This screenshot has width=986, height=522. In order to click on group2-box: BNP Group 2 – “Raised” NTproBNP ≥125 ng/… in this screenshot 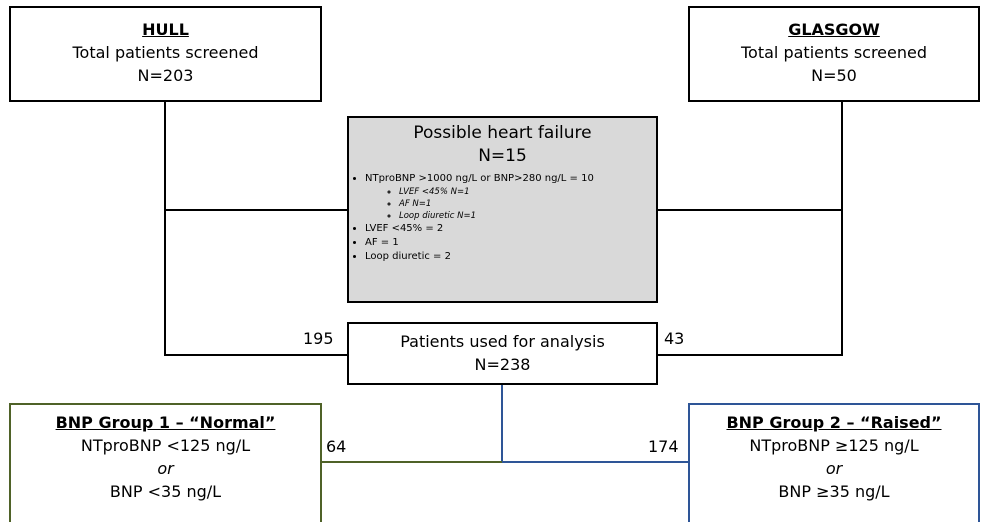, I will do `click(834, 462)`.